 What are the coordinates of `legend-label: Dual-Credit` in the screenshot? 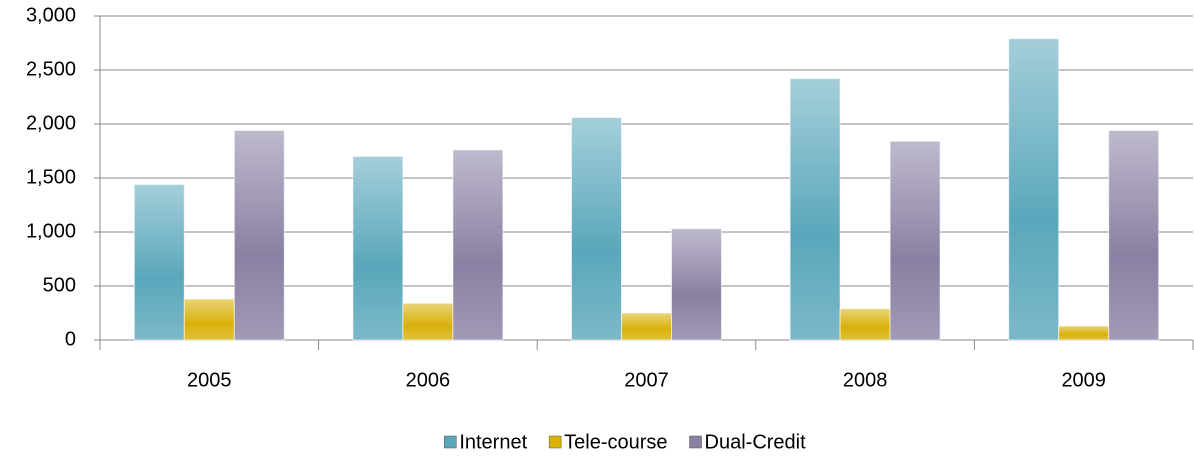 It's located at (756, 442).